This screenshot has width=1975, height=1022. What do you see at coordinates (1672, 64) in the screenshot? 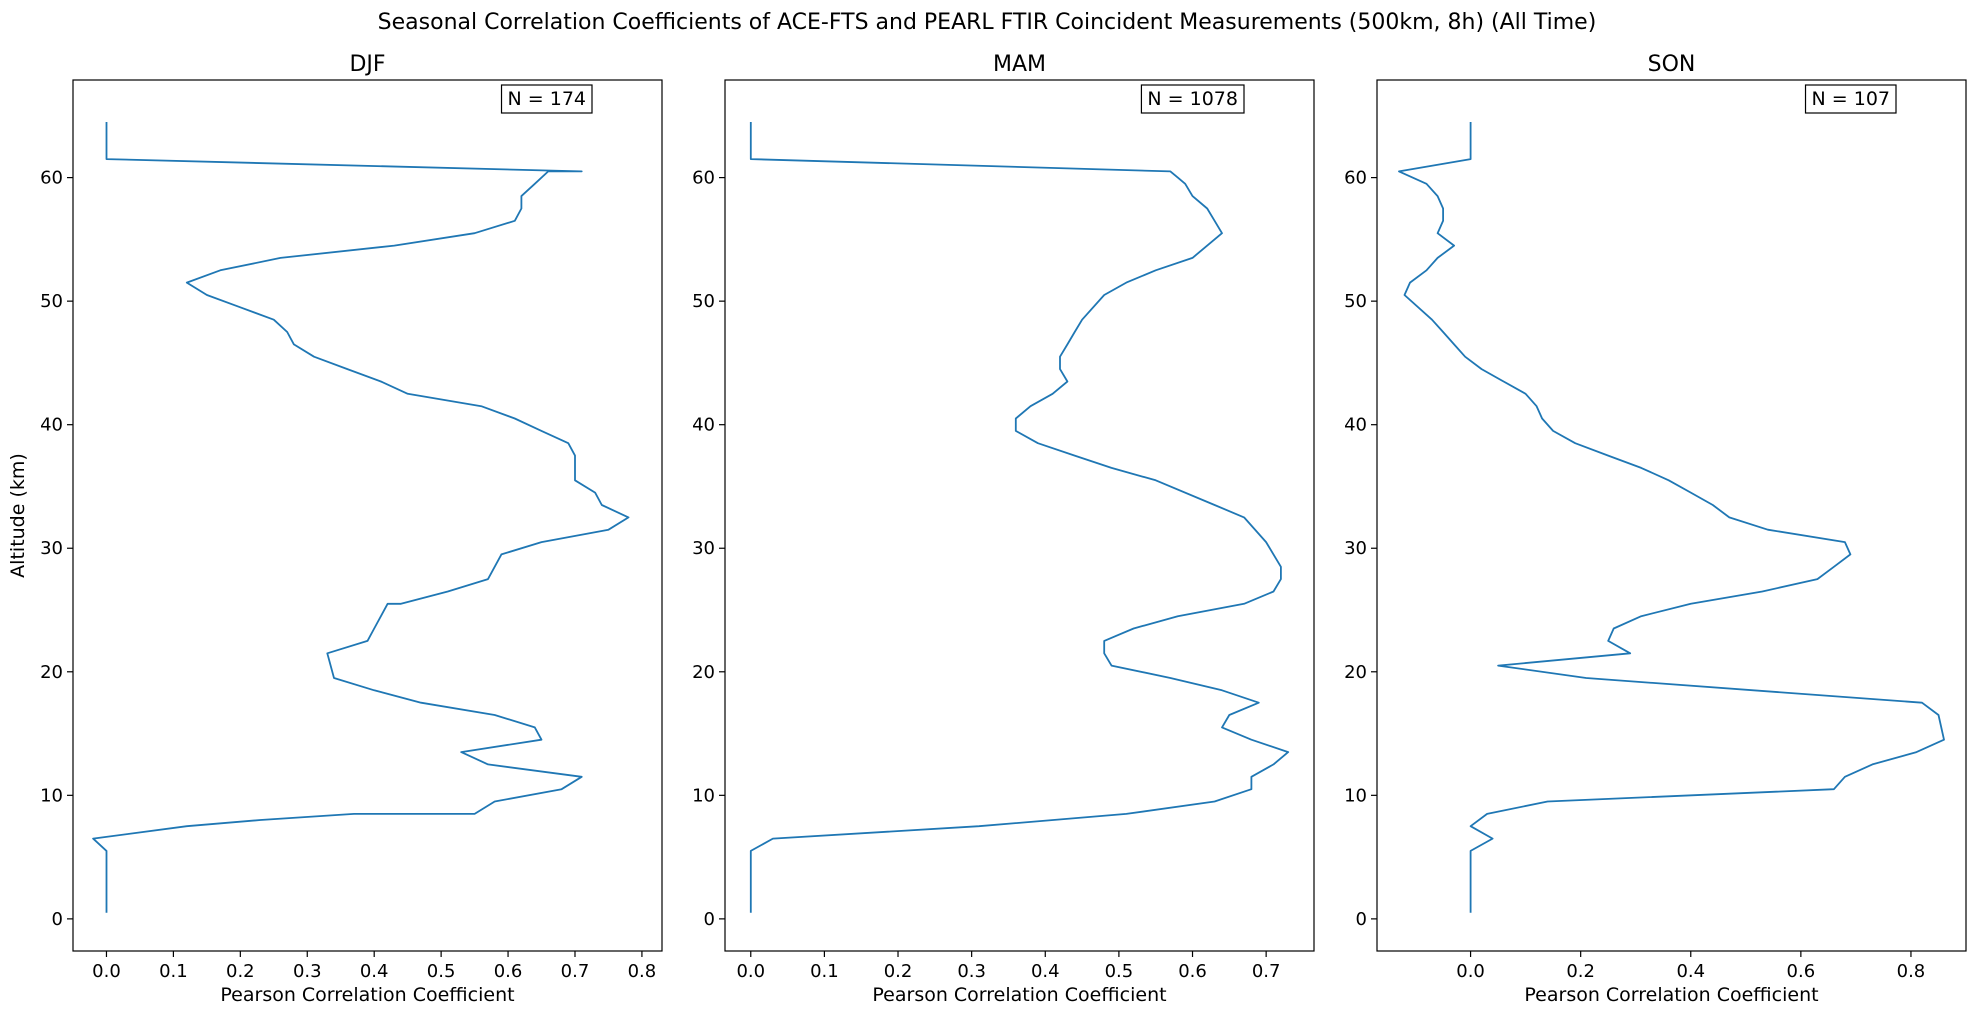
I see `panel-title: SON` at bounding box center [1672, 64].